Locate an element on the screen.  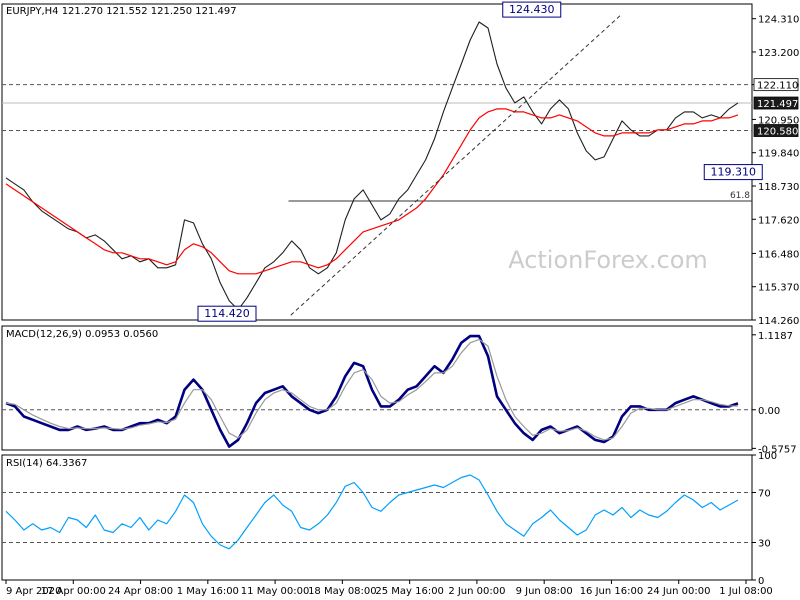
x-tick-label-2: 24 Apr 08:00 is located at coordinates (140, 591).